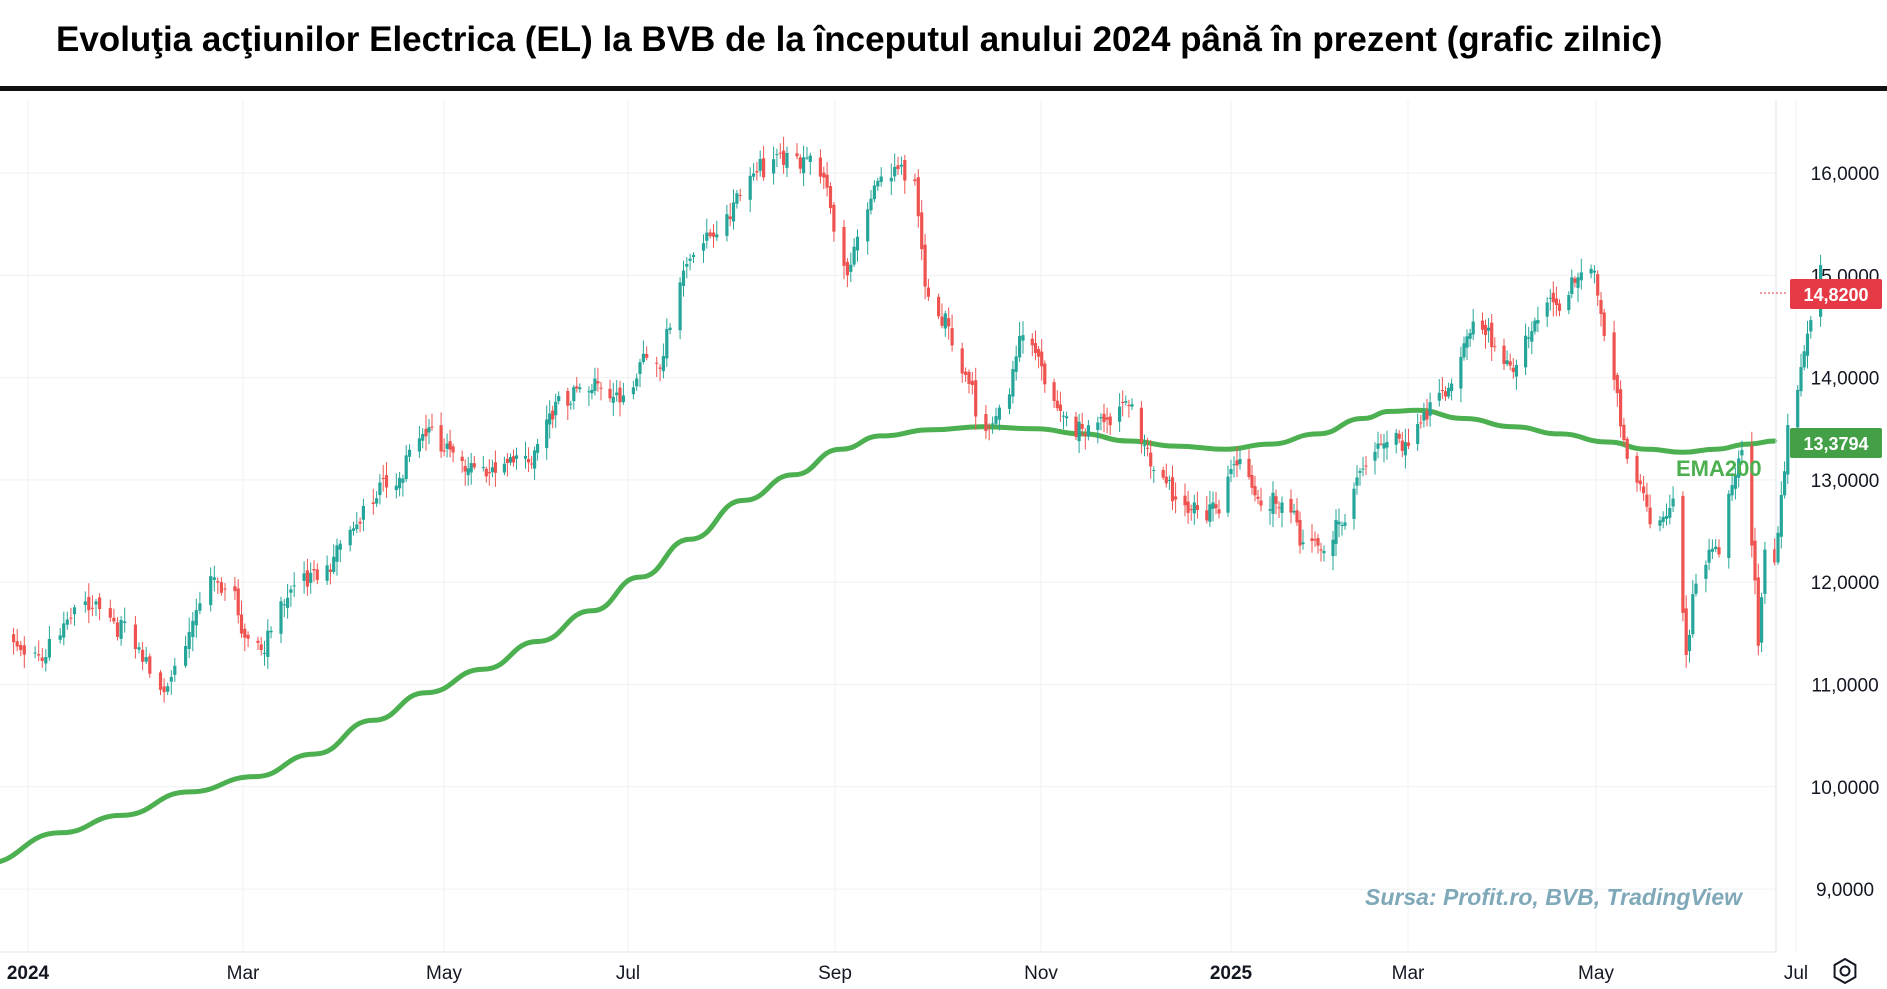 Image resolution: width=1887 pixels, height=989 pixels. I want to click on y-tick-label: 16,0000, so click(1845, 174).